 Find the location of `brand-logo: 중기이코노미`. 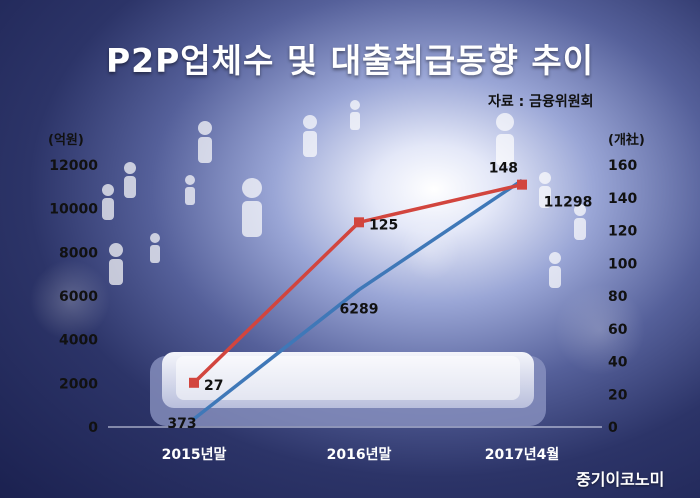

brand-logo: 중기이코노미 is located at coordinates (620, 479).